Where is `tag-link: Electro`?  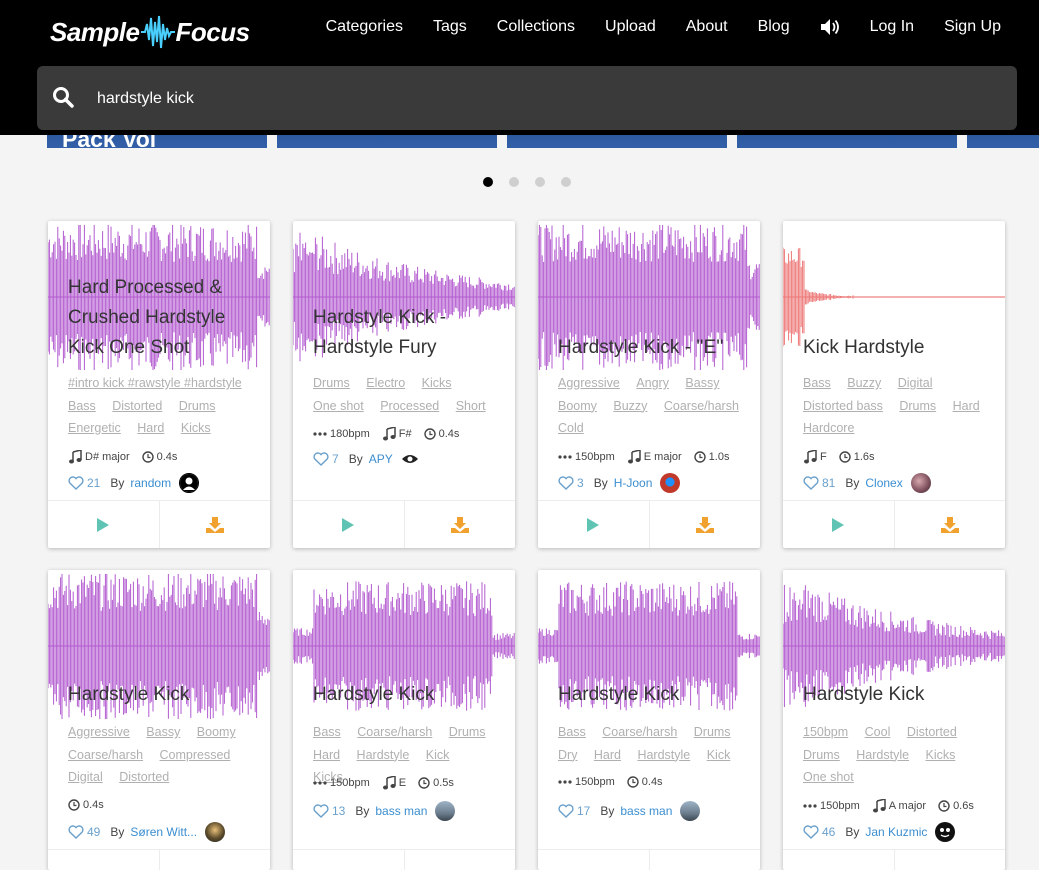 tag-link: Electro is located at coordinates (386, 383).